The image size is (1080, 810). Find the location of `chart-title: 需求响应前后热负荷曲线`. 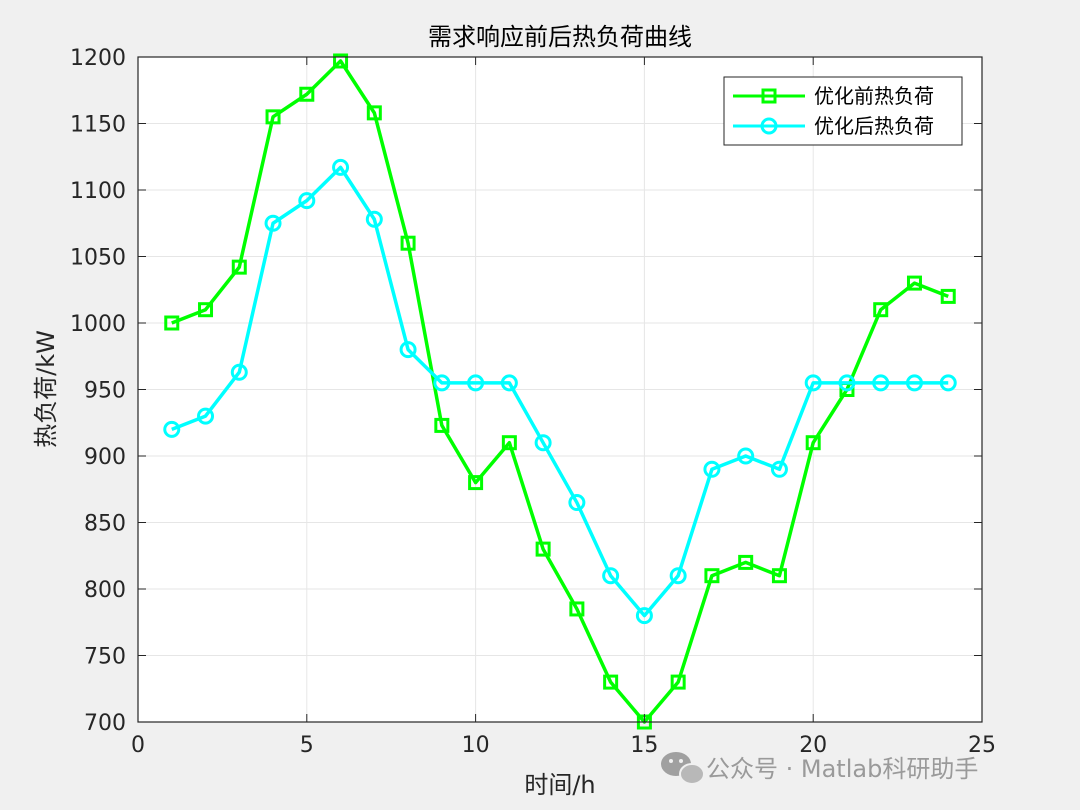

chart-title: 需求响应前后热负荷曲线 is located at coordinates (560, 37).